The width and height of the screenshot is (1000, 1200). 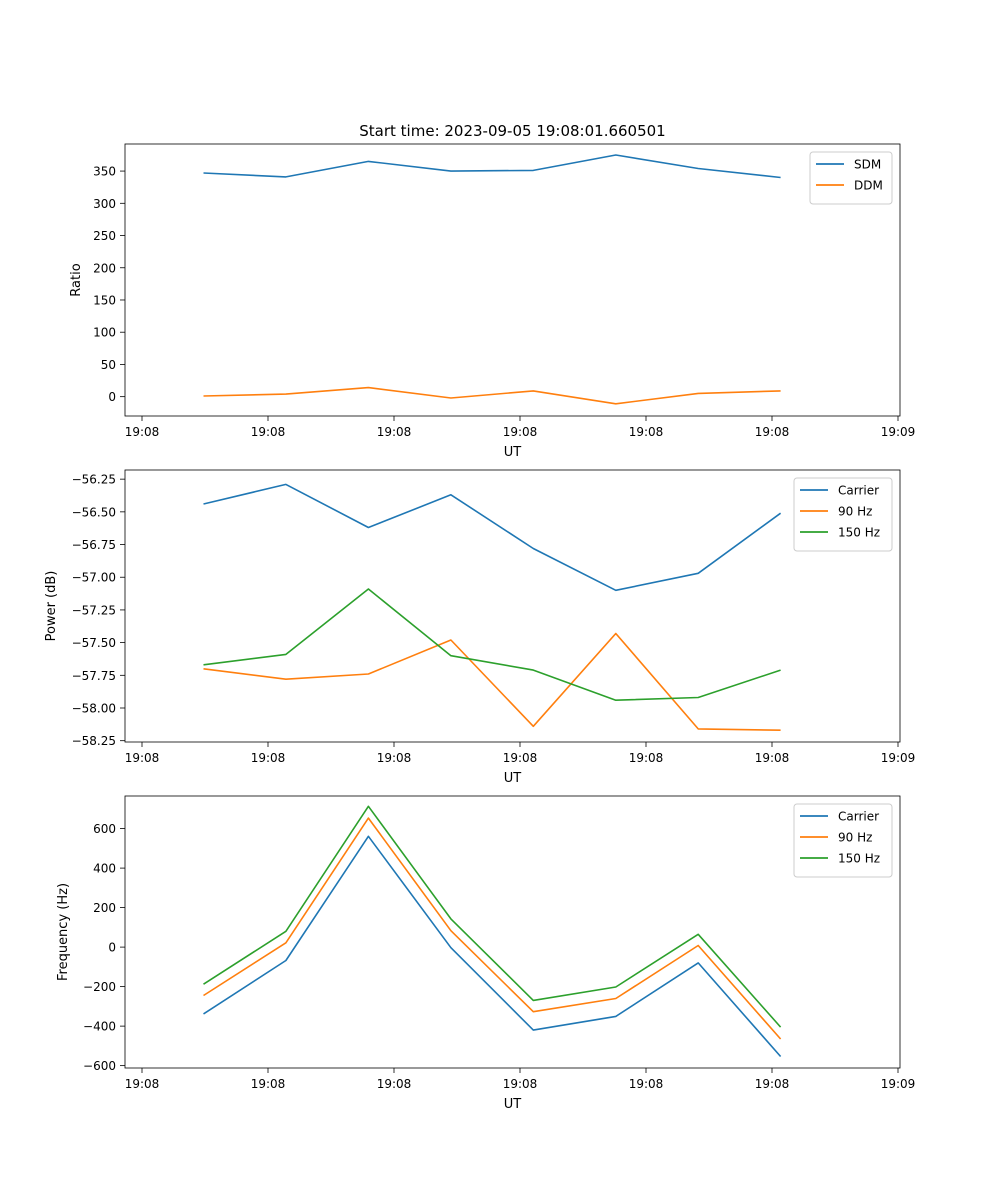 I want to click on y-tick-label: 300, so click(x=104, y=204).